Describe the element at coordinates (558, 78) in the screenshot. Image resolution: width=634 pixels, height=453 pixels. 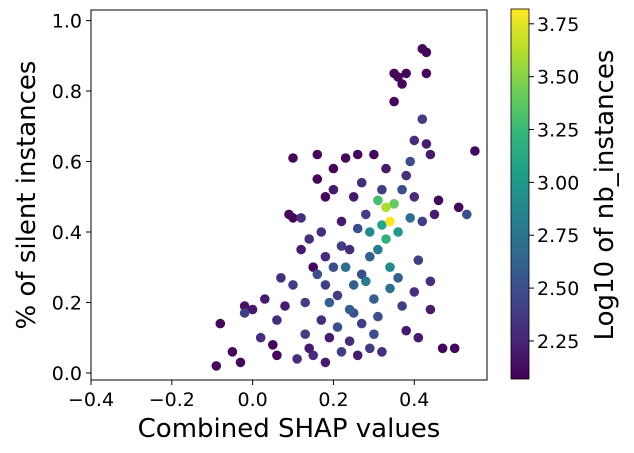
I see `colorbar-tick-label: 3.50` at that location.